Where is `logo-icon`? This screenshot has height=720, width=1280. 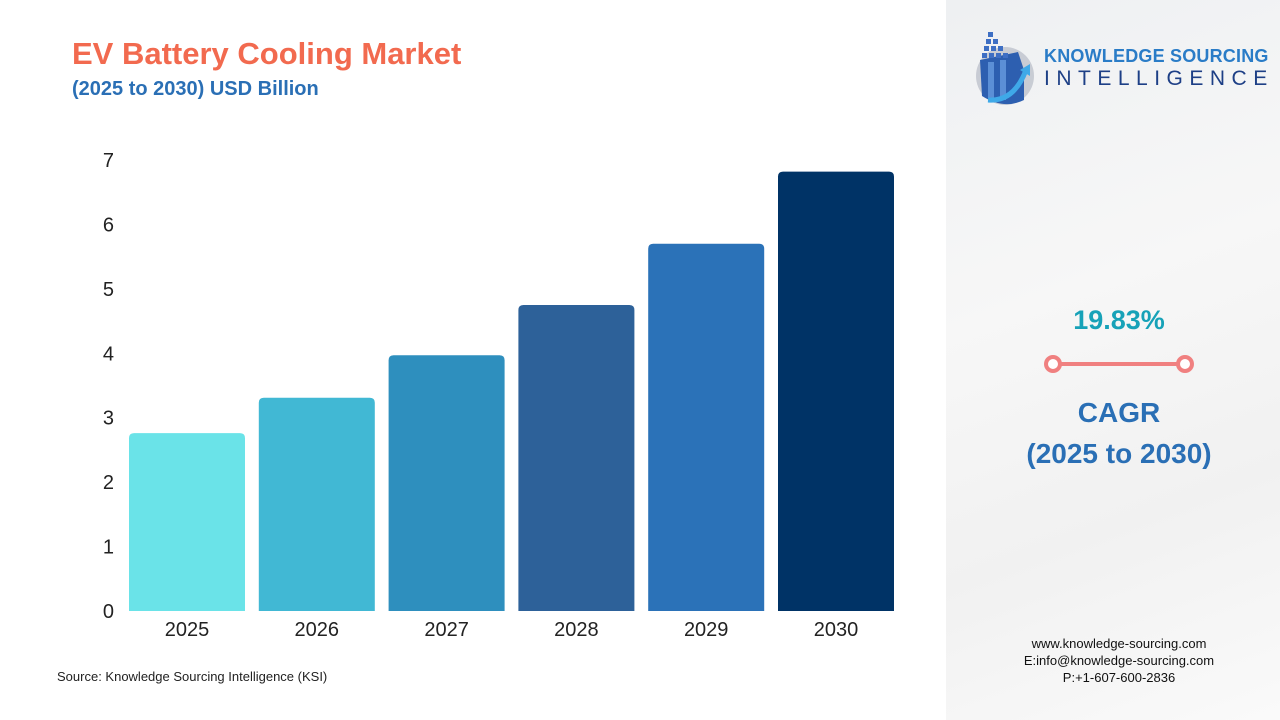 logo-icon is located at coordinates (1005, 68).